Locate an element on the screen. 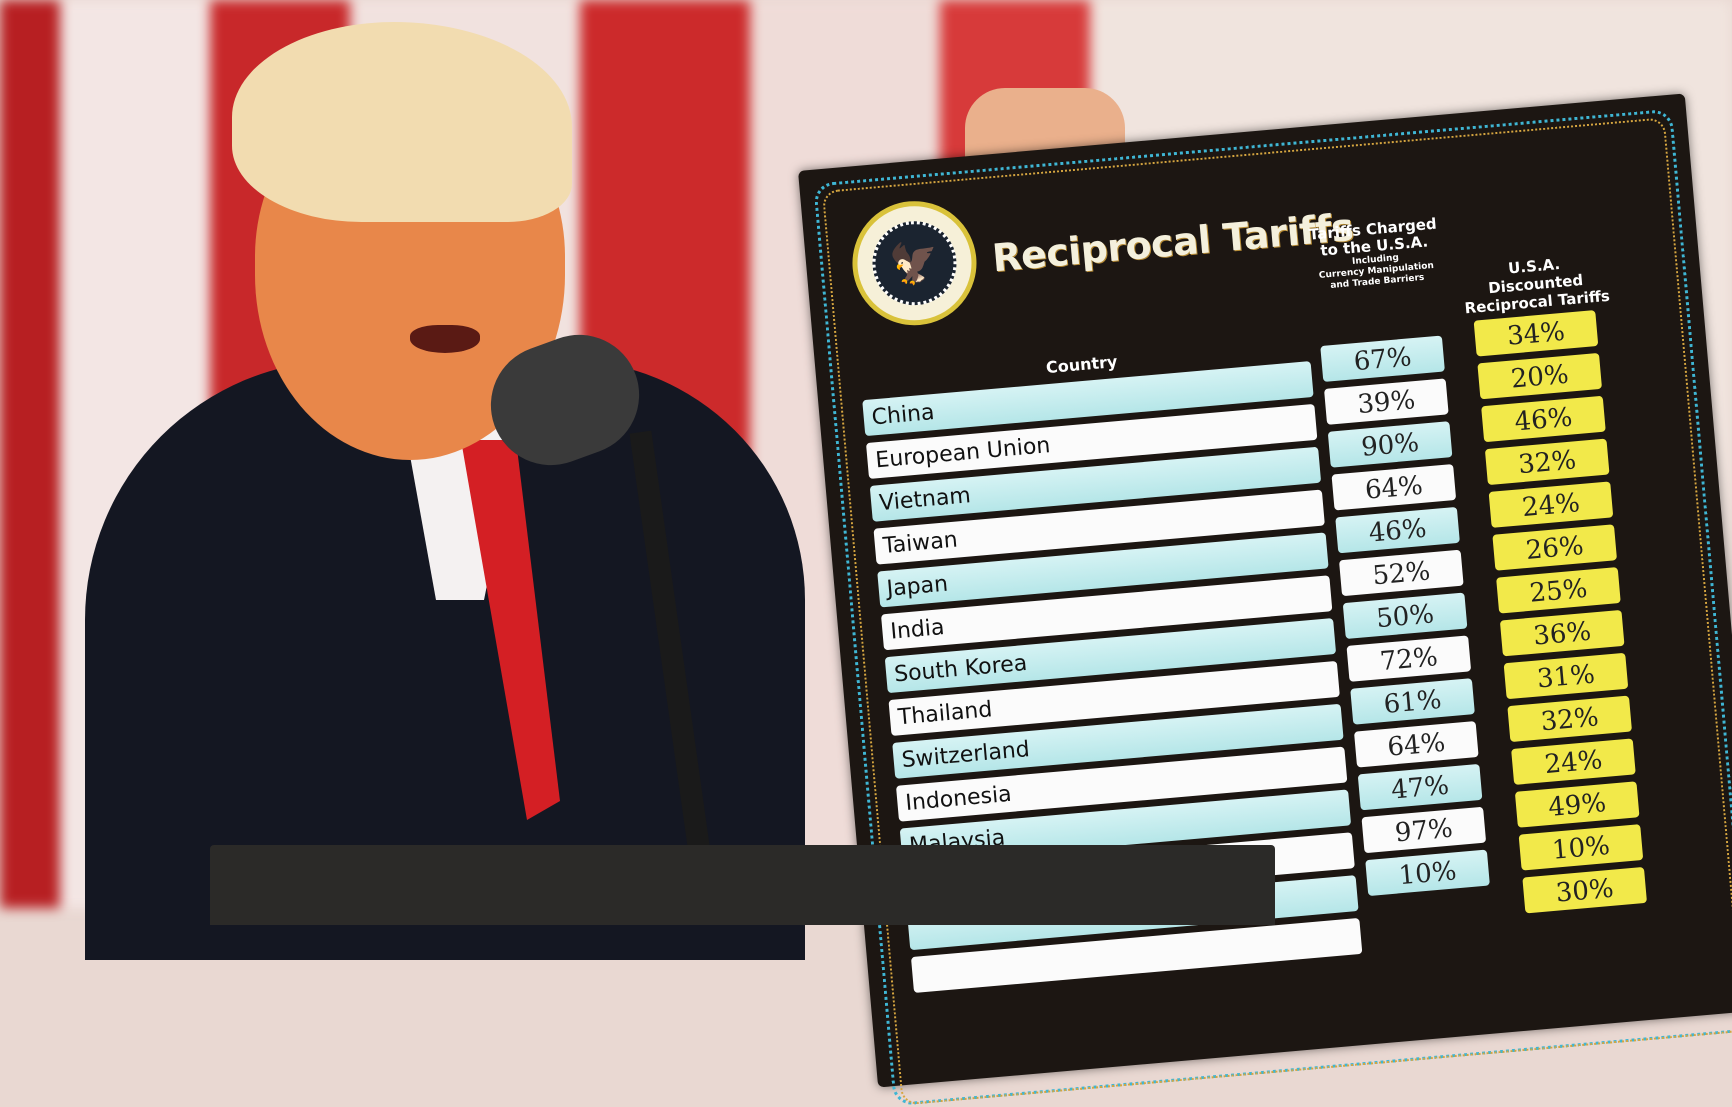 Image resolution: width=1732 pixels, height=1107 pixels. podium is located at coordinates (742, 885).